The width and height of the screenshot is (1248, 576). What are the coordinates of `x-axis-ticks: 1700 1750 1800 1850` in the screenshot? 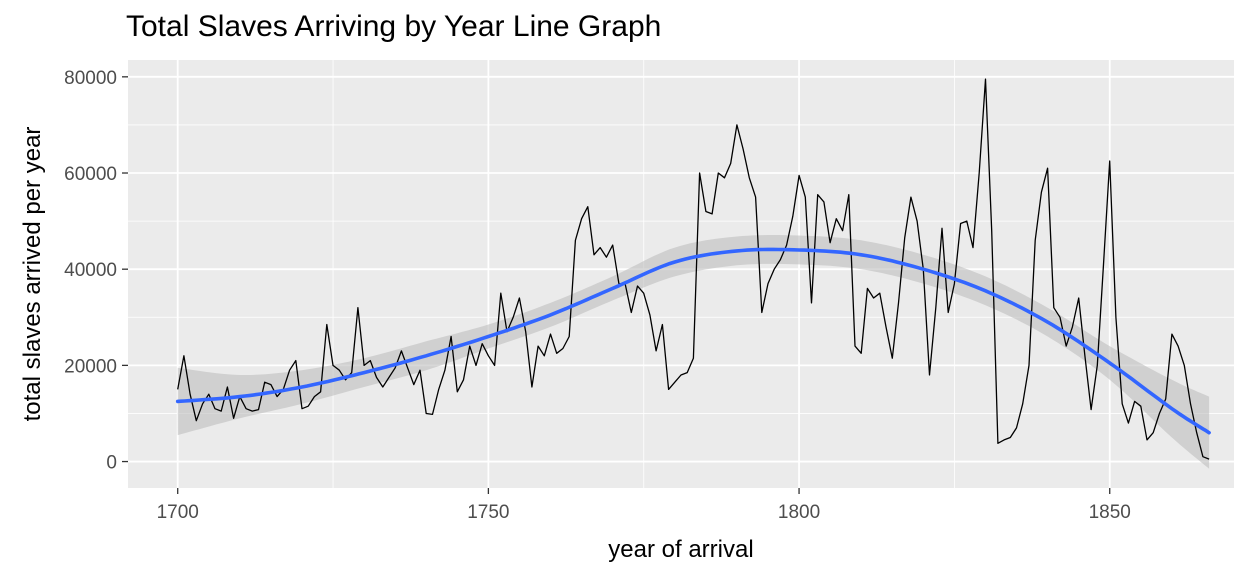 It's located at (644, 505).